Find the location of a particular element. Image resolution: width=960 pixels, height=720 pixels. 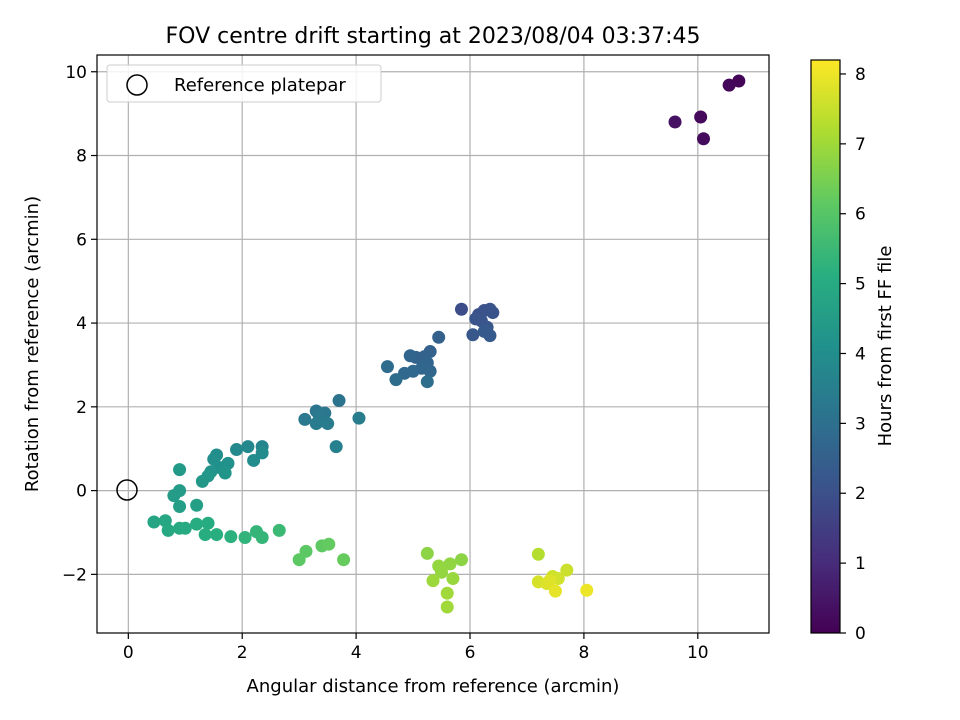

colorbar-tick-label: 7 is located at coordinates (860, 145).